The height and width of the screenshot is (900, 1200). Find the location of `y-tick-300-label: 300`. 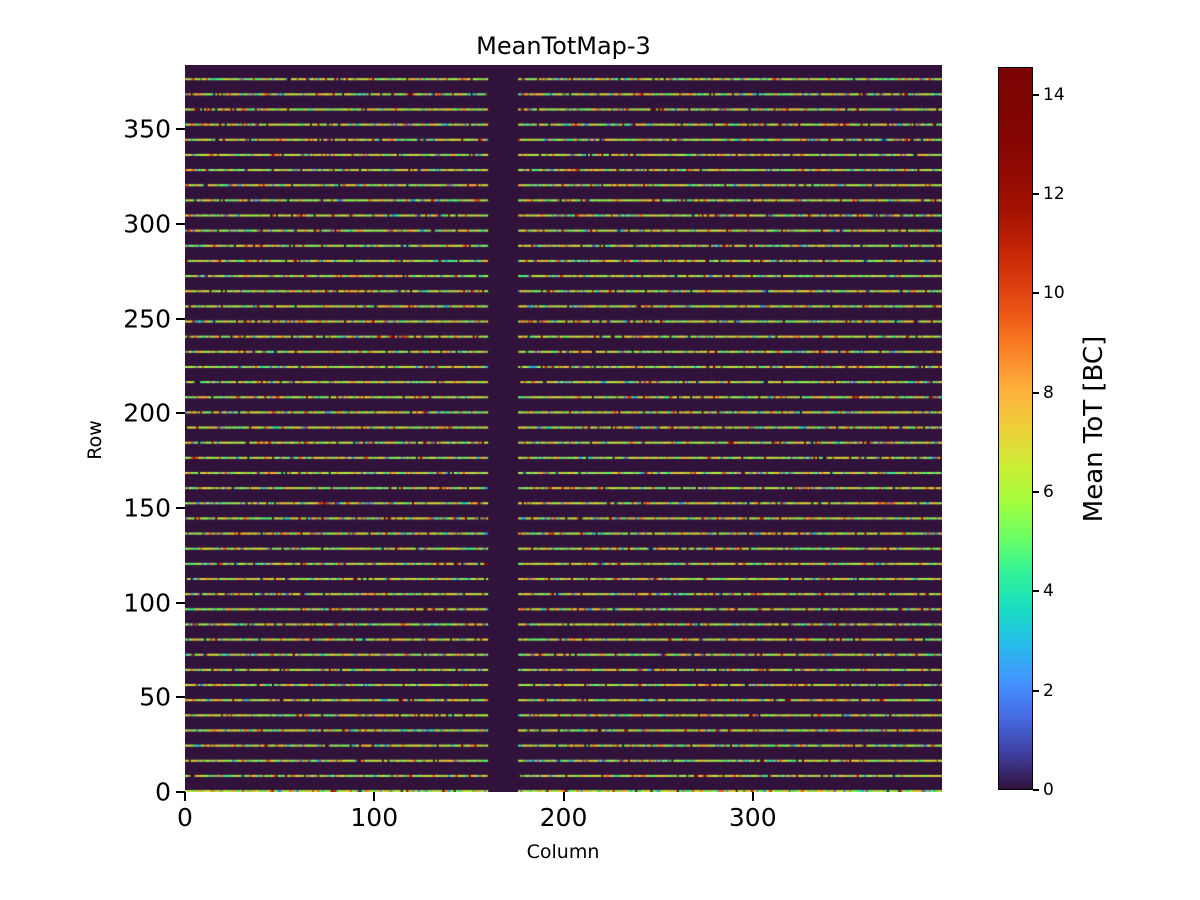

y-tick-300-label: 300 is located at coordinates (147, 224).